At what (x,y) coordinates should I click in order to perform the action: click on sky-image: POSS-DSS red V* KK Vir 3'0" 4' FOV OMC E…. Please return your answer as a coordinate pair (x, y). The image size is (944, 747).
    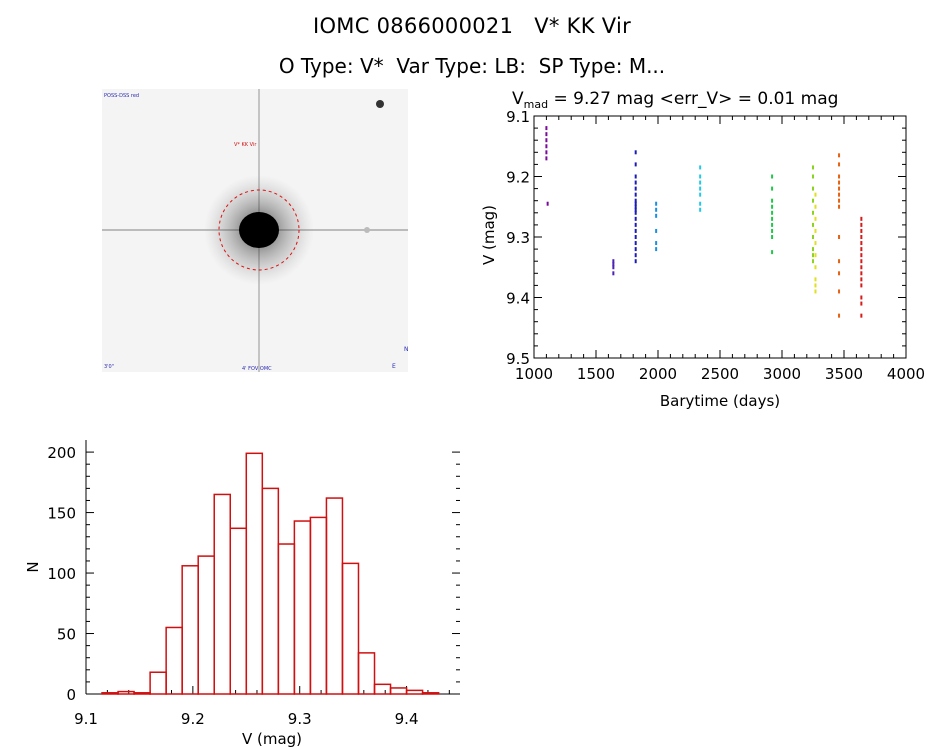
    Looking at the image, I should click on (255, 230).